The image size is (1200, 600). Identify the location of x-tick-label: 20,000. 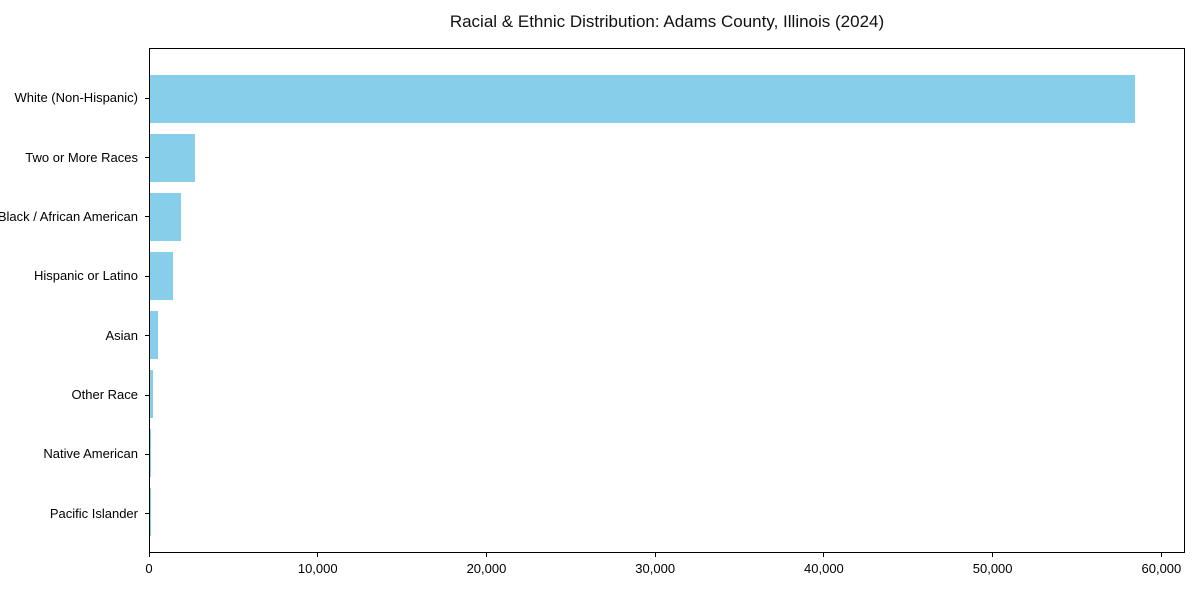
(486, 568).